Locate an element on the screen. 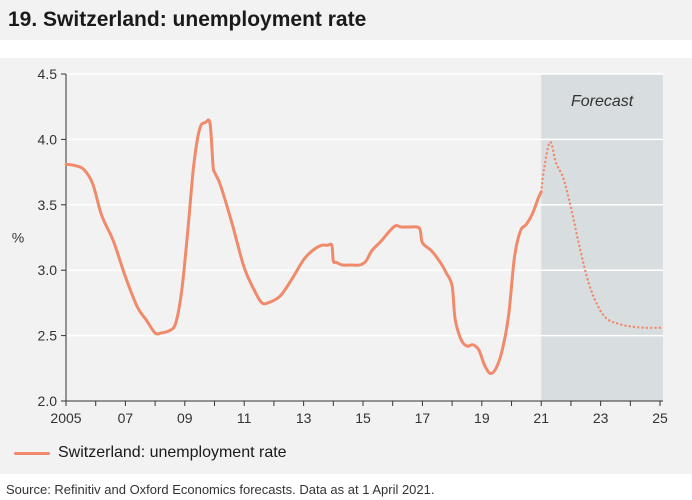 The width and height of the screenshot is (692, 500). legend: Switzerland: unemployment rate is located at coordinates (150, 453).